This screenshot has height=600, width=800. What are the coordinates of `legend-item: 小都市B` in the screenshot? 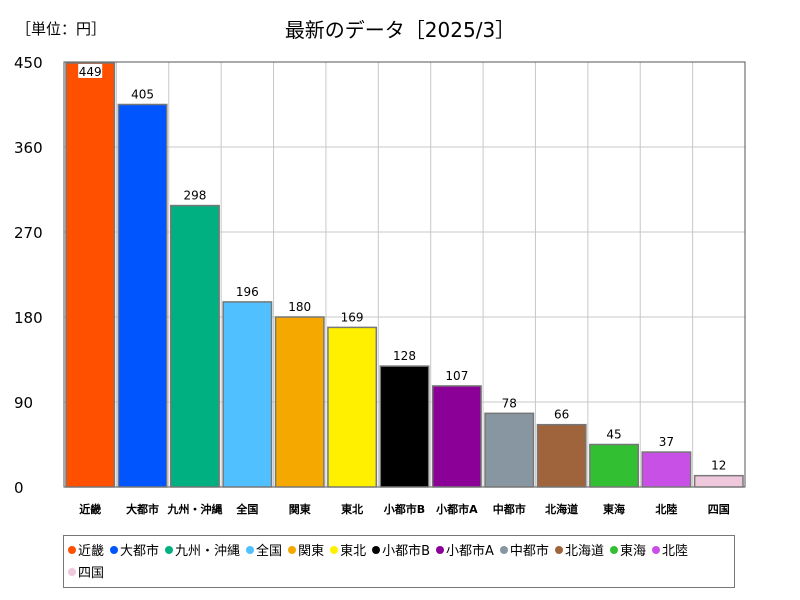 It's located at (401, 552).